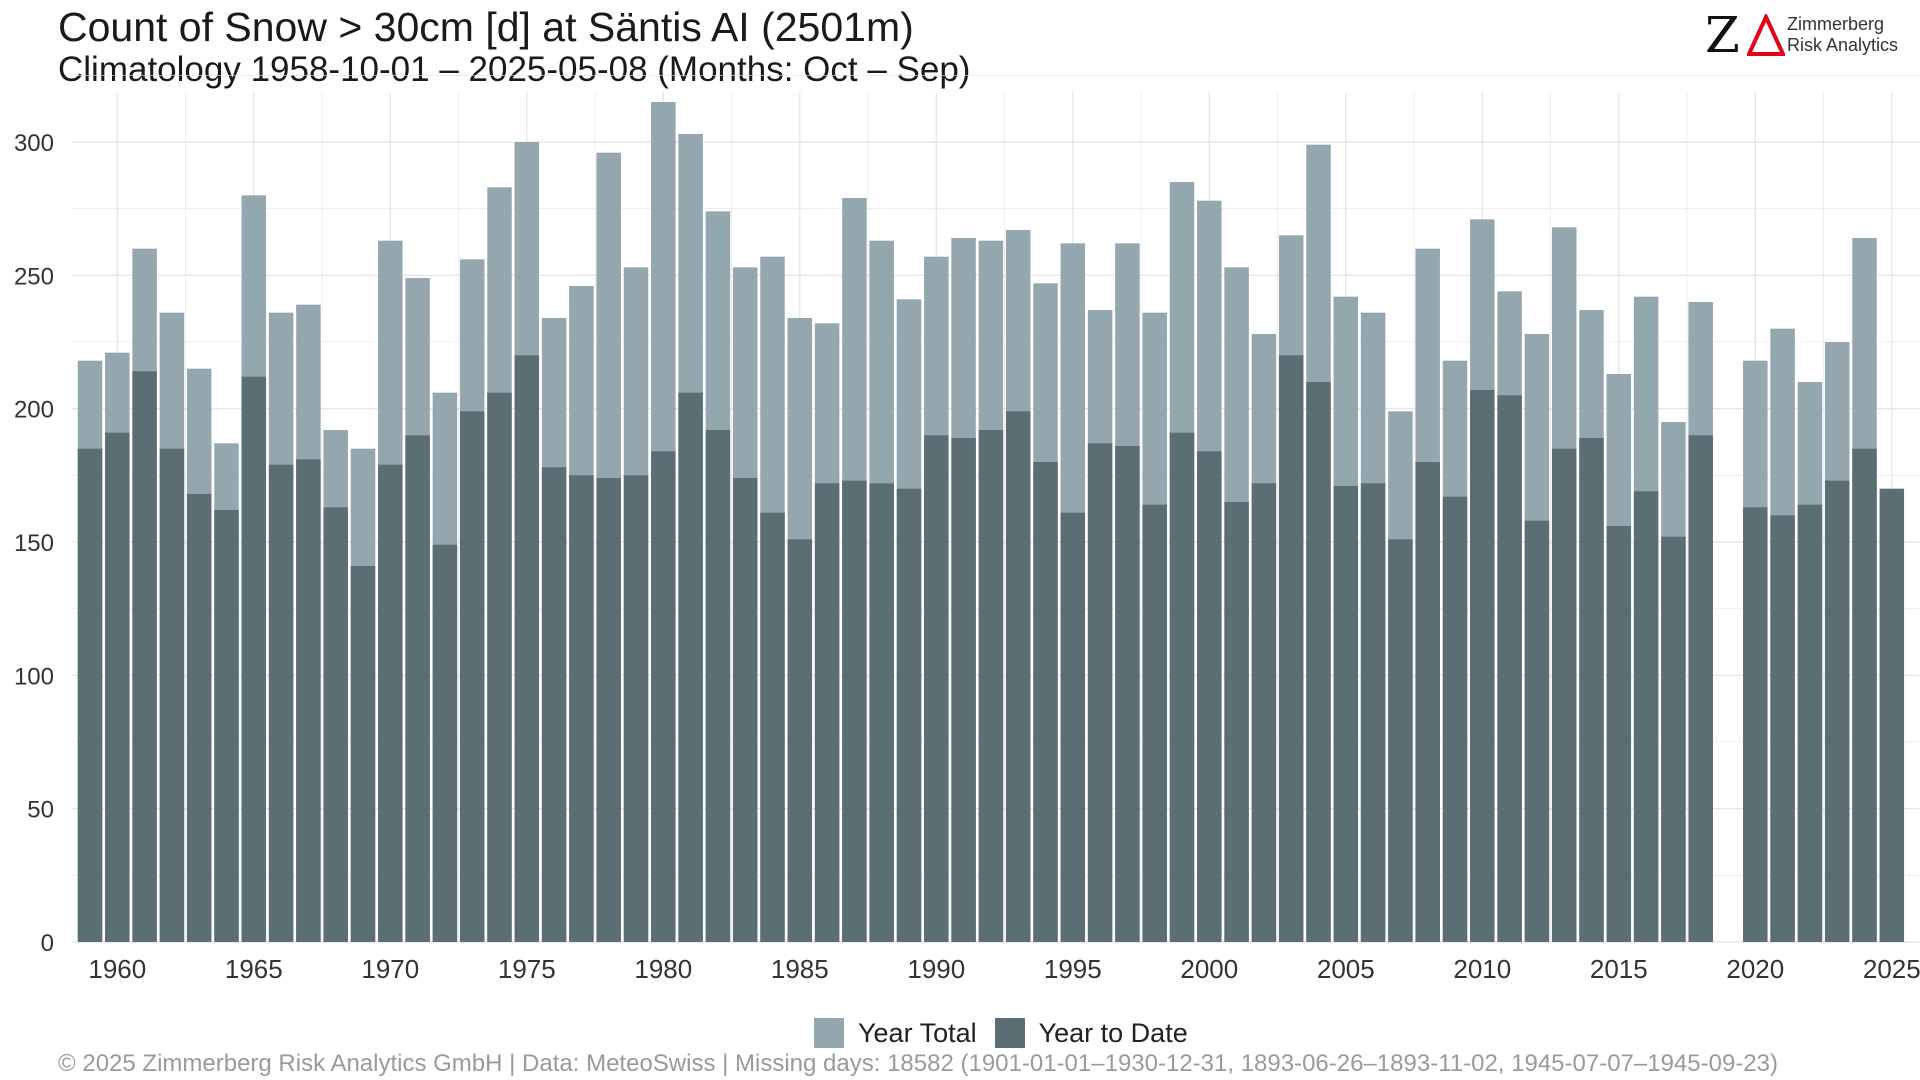 This screenshot has width=1920, height=1080. Describe the element at coordinates (1113, 1032) in the screenshot. I see `legend-label-year-to-date: Year to Date` at that location.